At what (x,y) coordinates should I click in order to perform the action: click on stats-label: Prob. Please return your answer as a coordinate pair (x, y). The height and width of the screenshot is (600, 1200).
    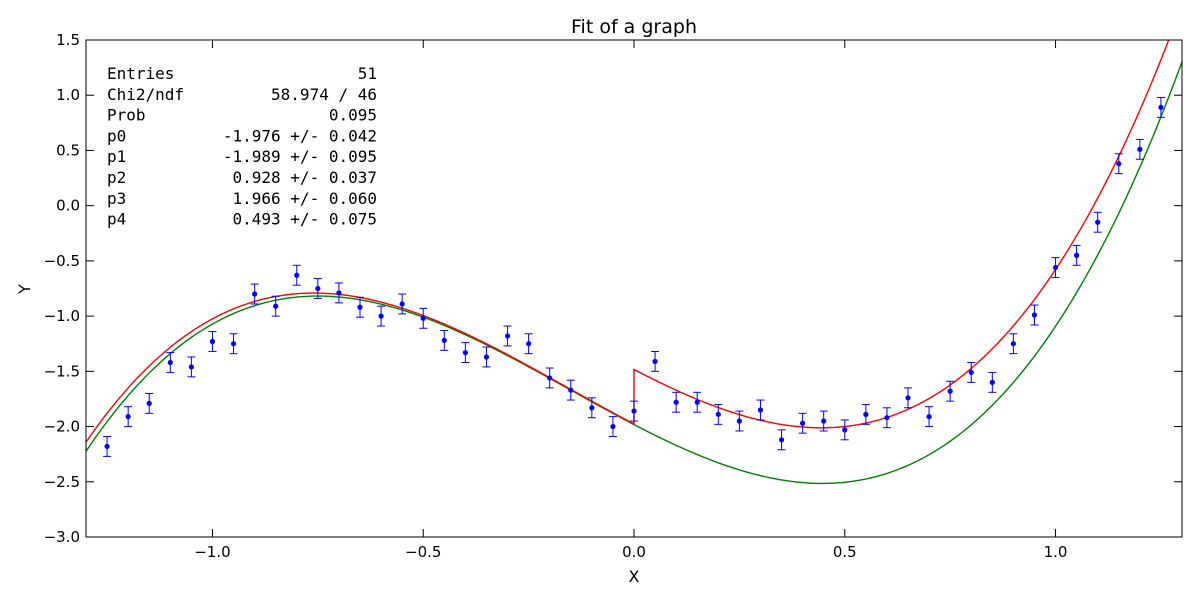
    Looking at the image, I should click on (126, 115).